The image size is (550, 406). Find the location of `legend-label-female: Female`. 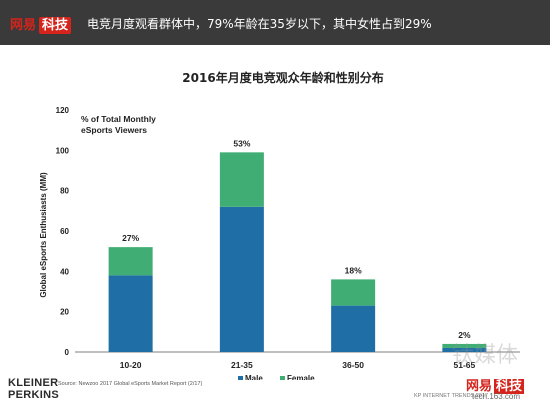

legend-label-female: Female is located at coordinates (301, 377).